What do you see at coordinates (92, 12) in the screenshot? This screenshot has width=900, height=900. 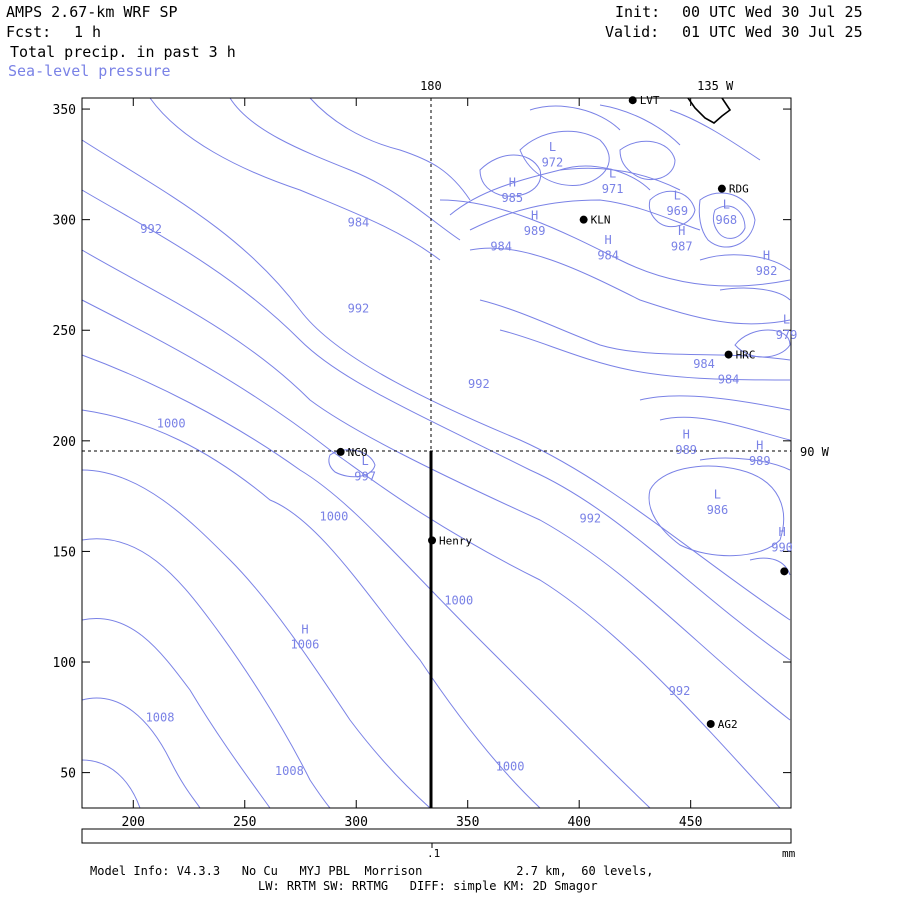 I see `model-title: AMPS 2.67-km WRF SP` at bounding box center [92, 12].